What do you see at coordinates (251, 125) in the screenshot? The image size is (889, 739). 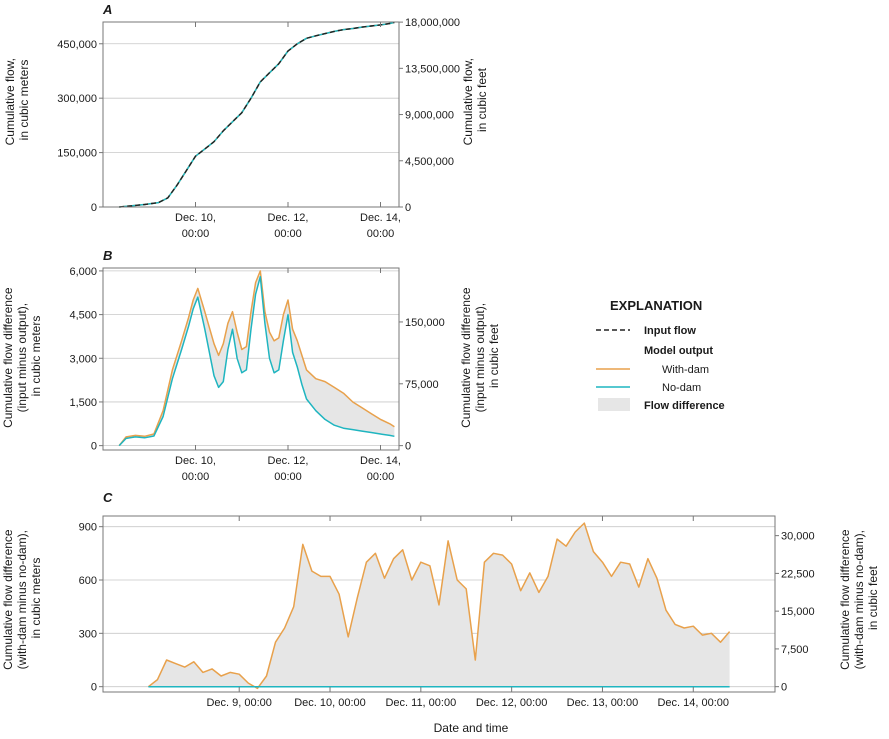 I see `panel-a-gridlines` at bounding box center [251, 125].